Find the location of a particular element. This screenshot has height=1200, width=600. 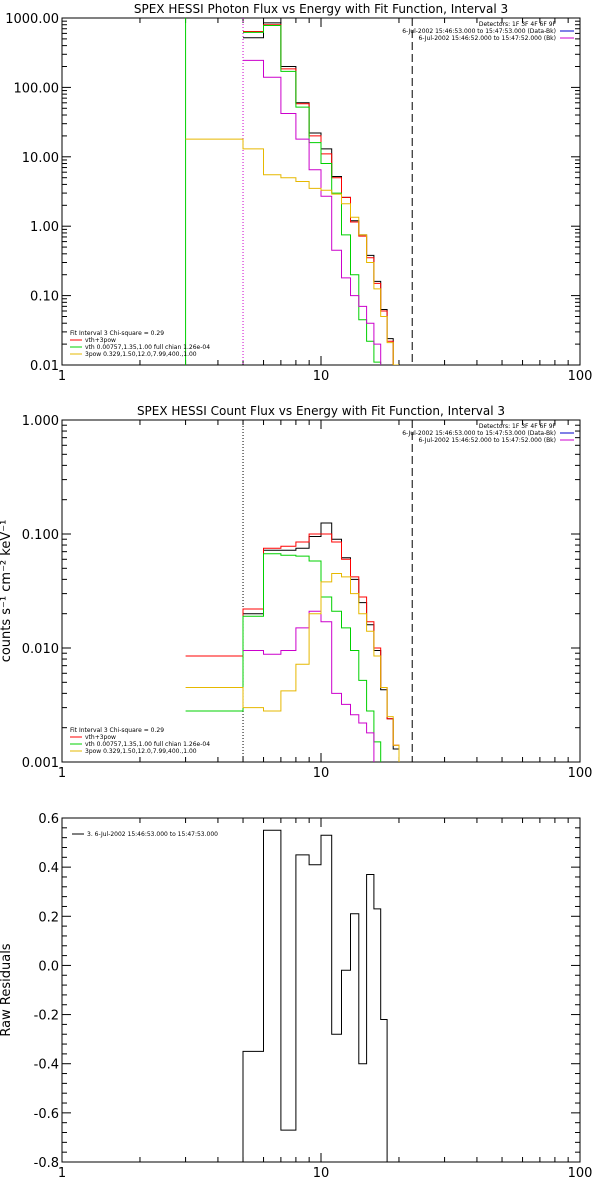

y-tick-label: 0.0 is located at coordinates (48, 966).